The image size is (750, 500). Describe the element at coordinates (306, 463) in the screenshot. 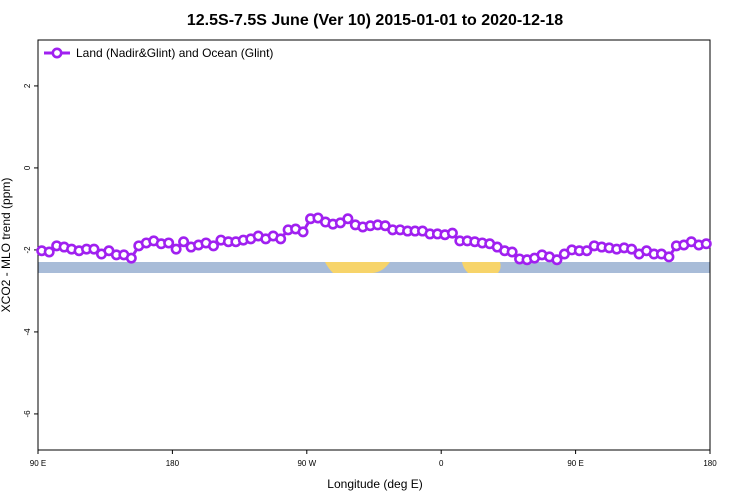

I see `x-tick-label: 90 W` at that location.